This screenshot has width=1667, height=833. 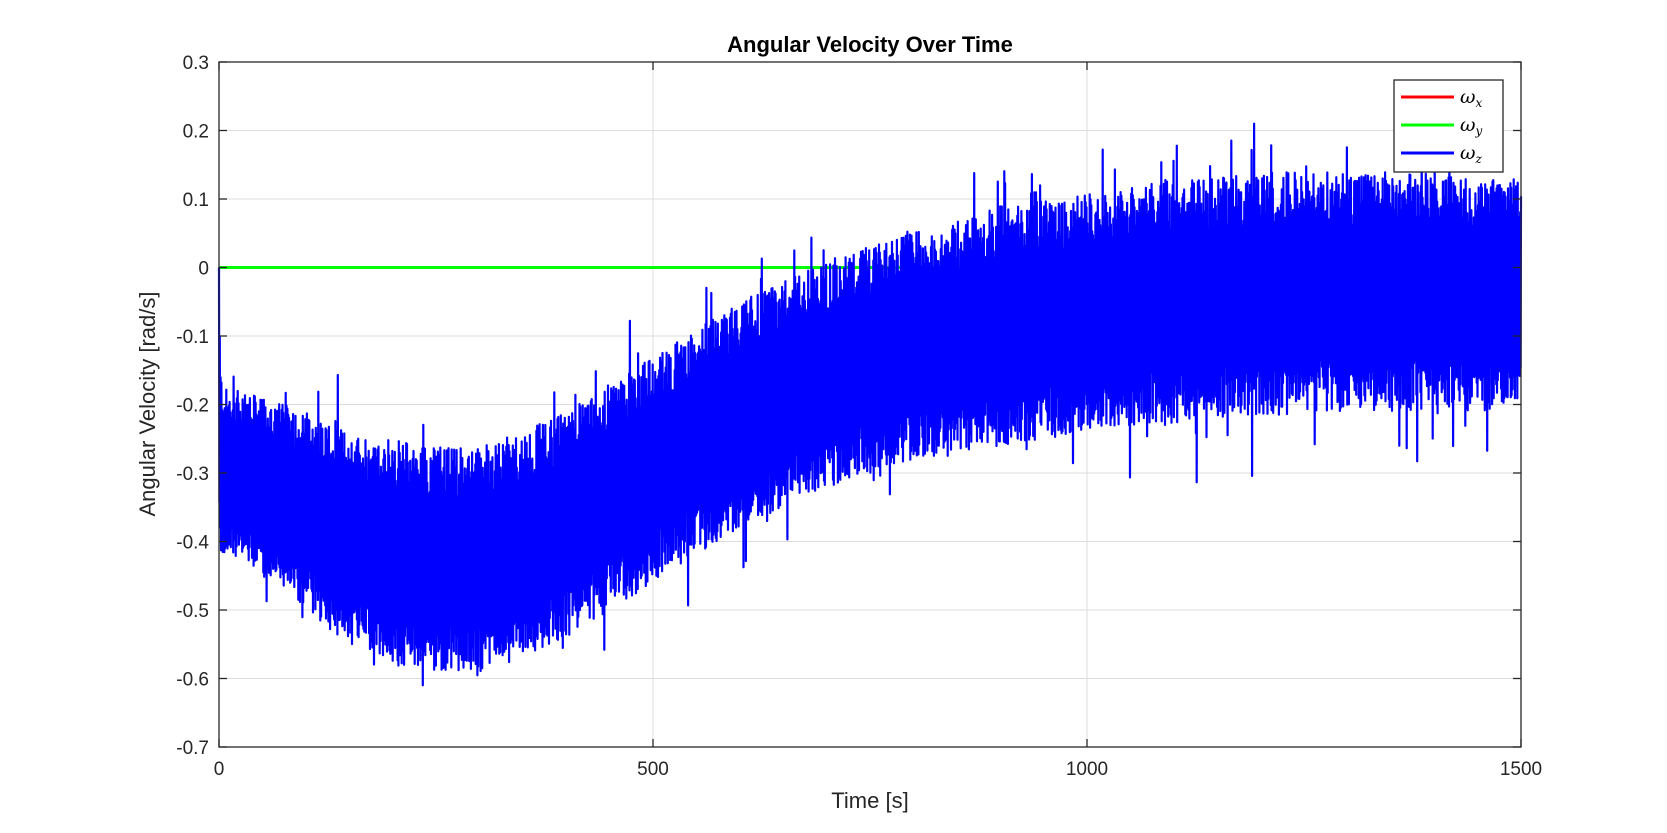 I want to click on legend-entry-omega-y: ωy, so click(x=1471, y=126).